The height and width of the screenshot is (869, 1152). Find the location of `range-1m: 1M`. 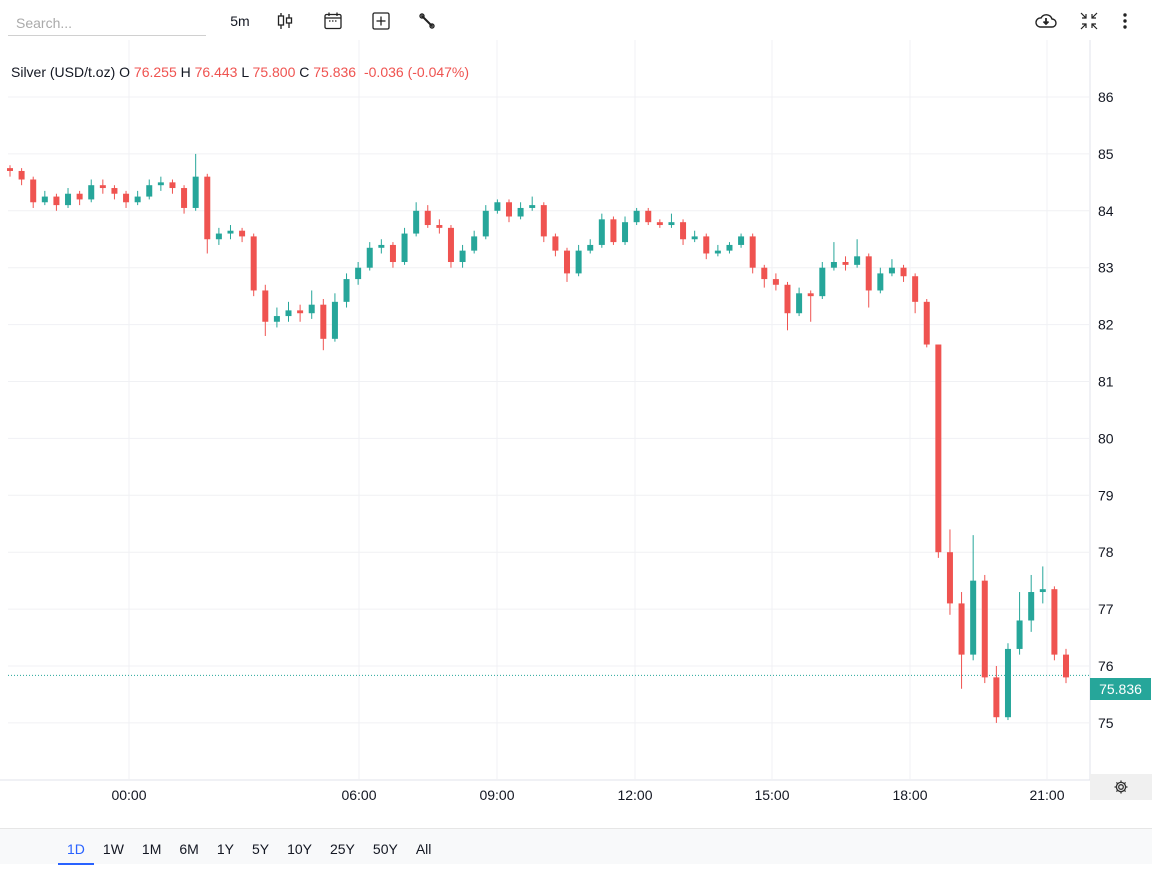

range-1m: 1M is located at coordinates (151, 849).